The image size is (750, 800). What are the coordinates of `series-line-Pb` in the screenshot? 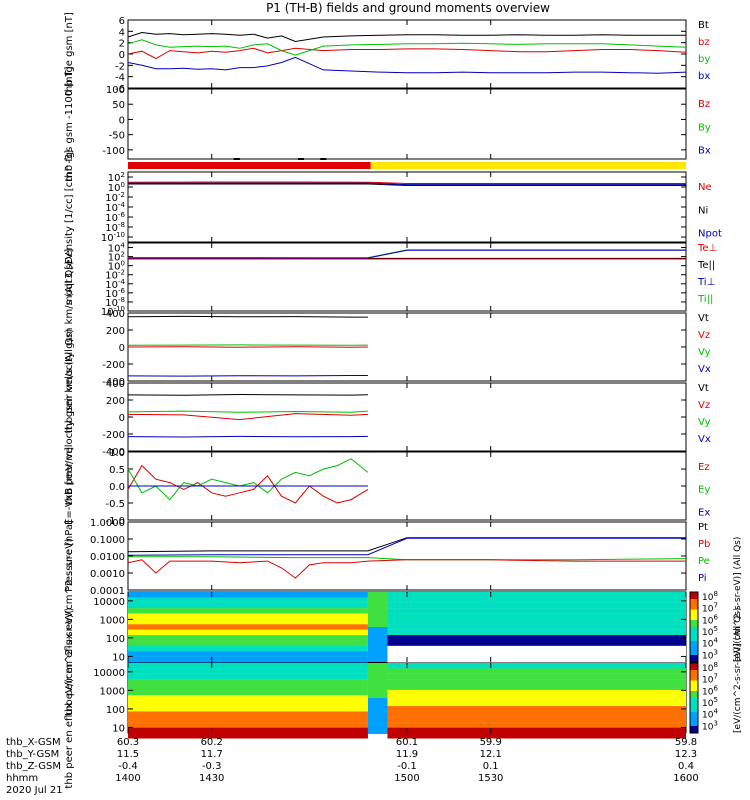 It's located at (406, 569).